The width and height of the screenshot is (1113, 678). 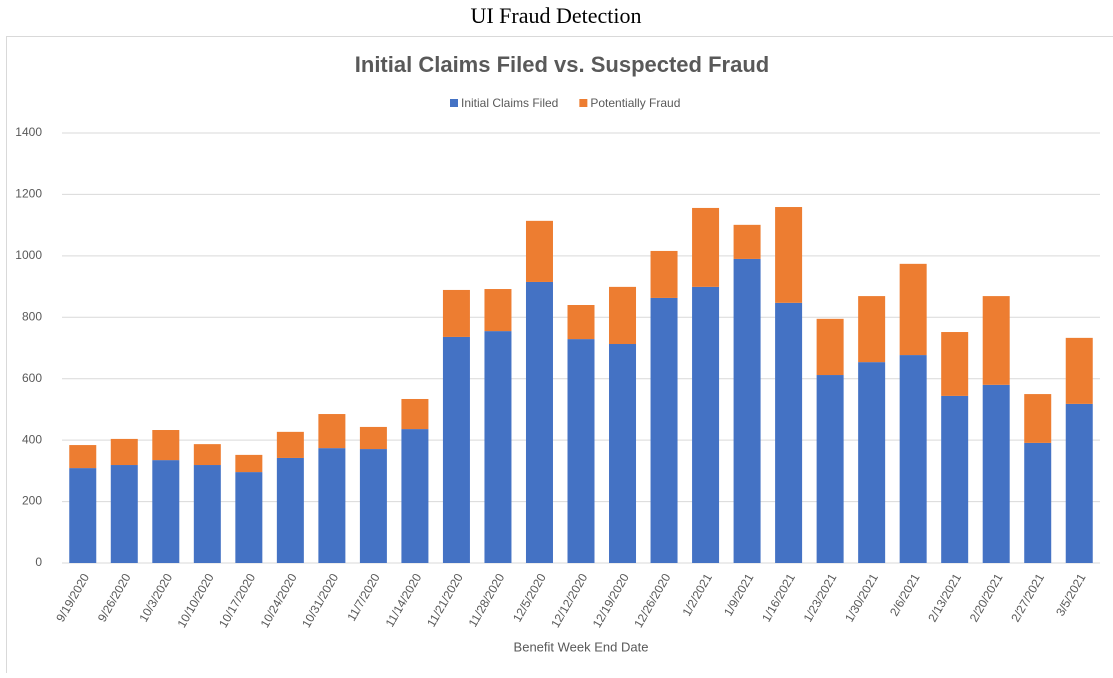 What do you see at coordinates (581, 646) in the screenshot?
I see `x-axis-label: Benefit Week End Date` at bounding box center [581, 646].